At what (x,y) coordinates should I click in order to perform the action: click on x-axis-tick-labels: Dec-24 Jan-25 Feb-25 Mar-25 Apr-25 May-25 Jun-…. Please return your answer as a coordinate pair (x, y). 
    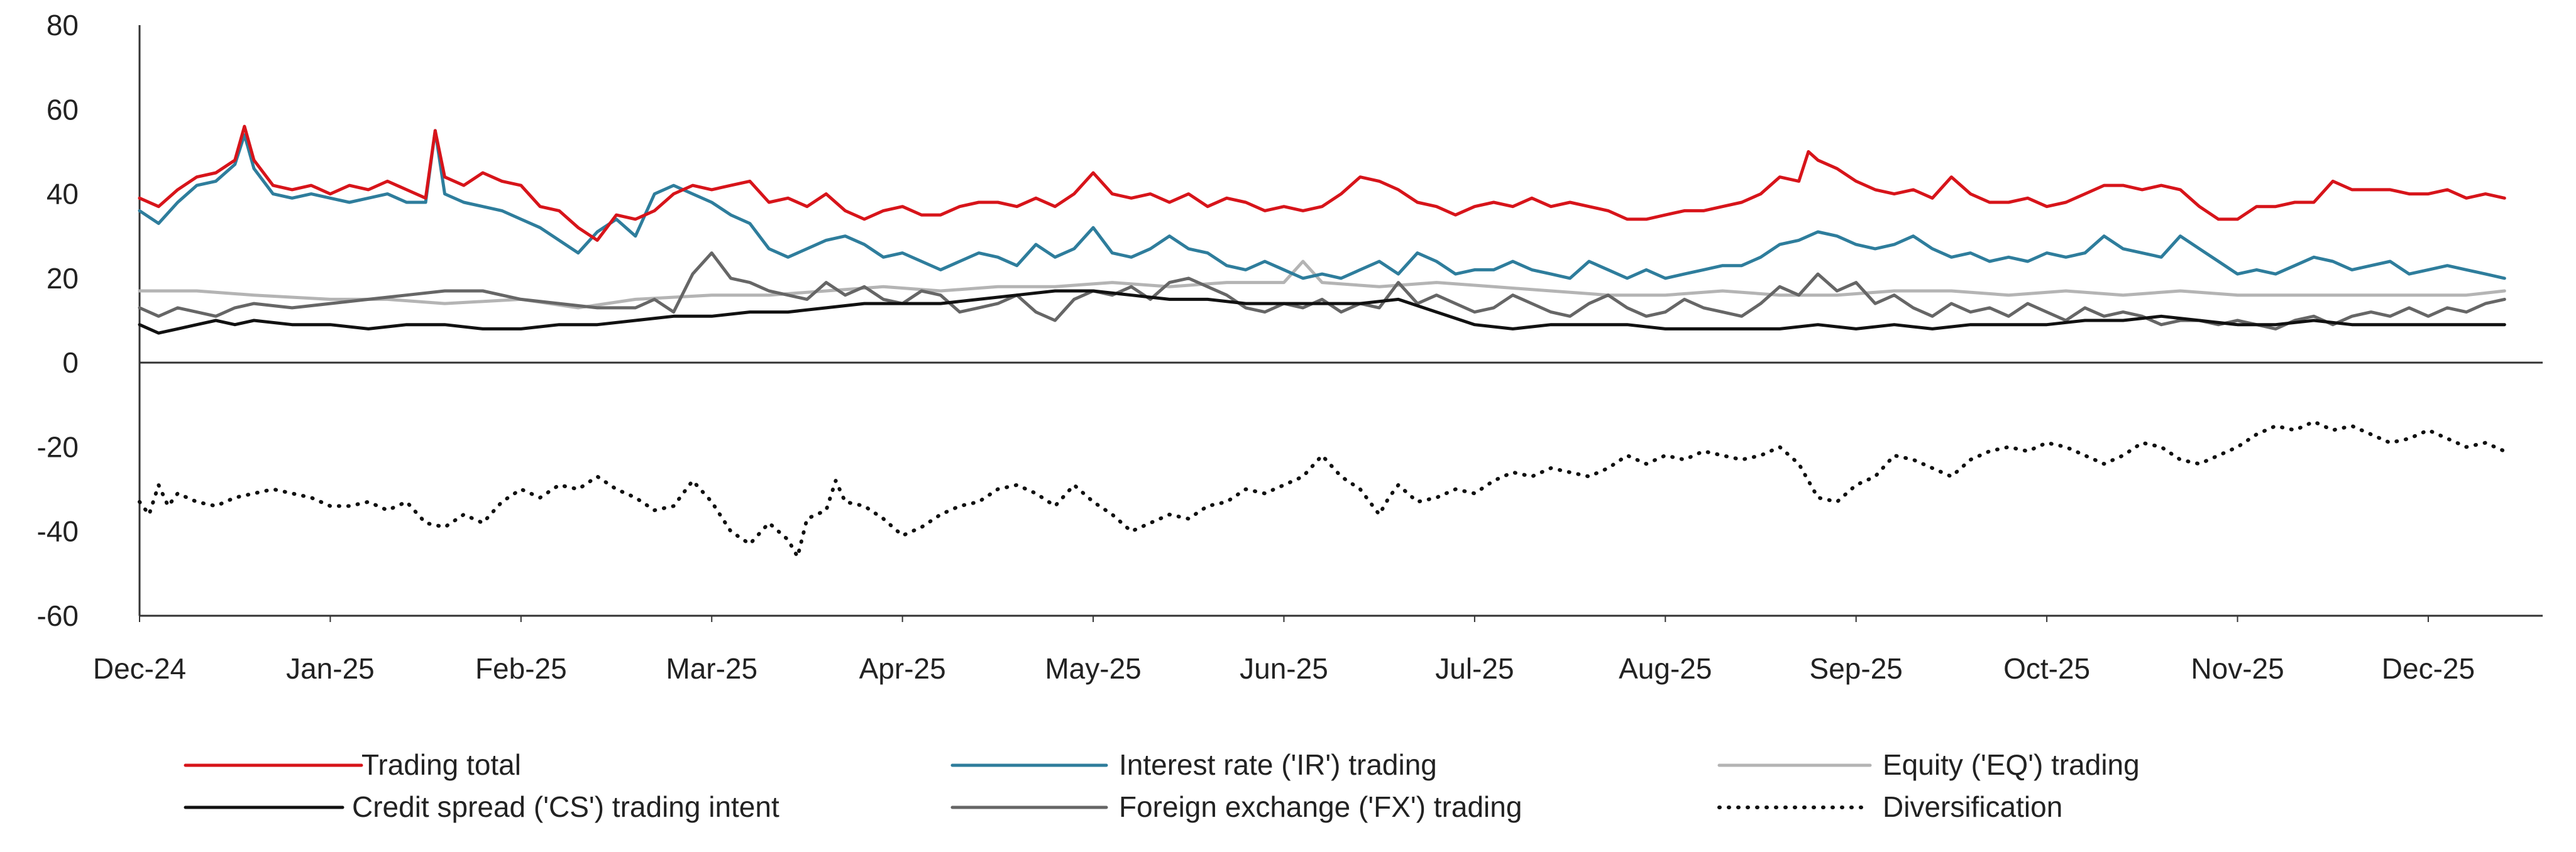
    Looking at the image, I should click on (1284, 650).